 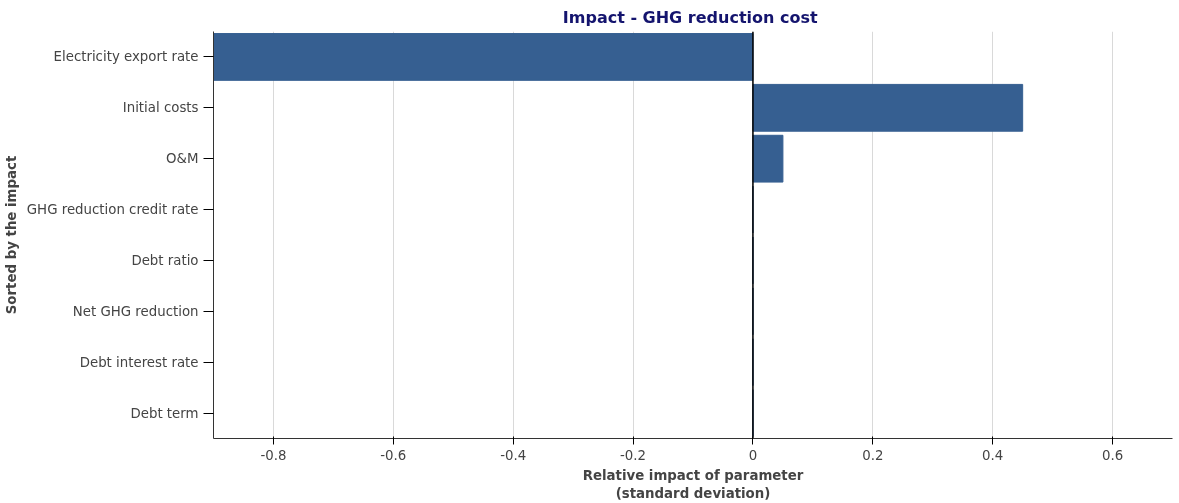 What do you see at coordinates (11, 235) in the screenshot?
I see `y-axis-title: Sorted by the impact` at bounding box center [11, 235].